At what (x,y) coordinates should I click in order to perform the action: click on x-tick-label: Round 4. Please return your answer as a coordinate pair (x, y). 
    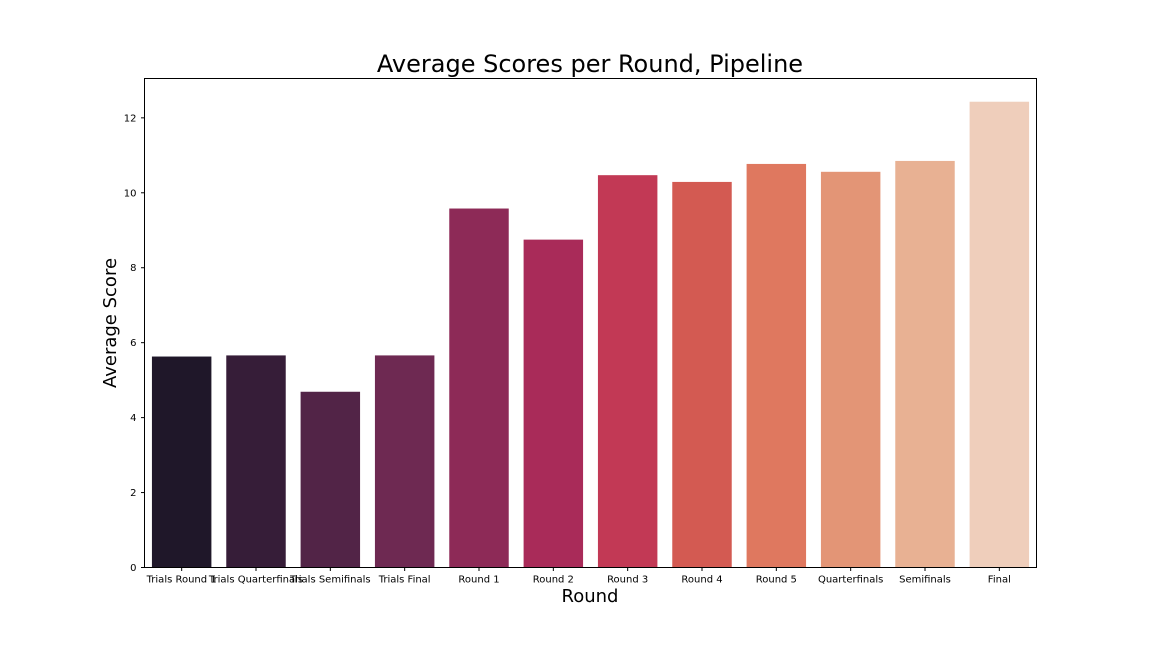
    Looking at the image, I should click on (701, 580).